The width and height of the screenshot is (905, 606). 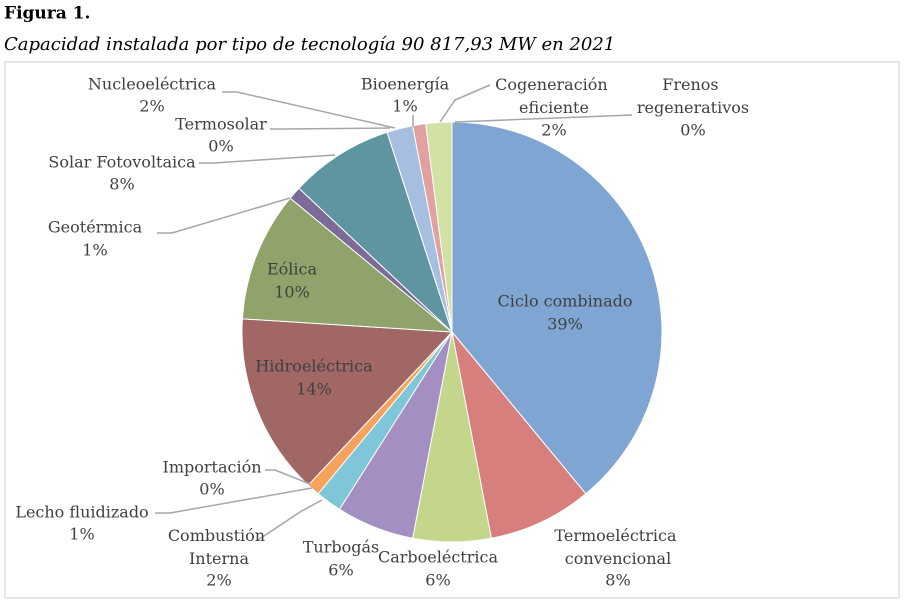 What do you see at coordinates (122, 162) in the screenshot?
I see `slice-label: Solar Fotovoltaica` at bounding box center [122, 162].